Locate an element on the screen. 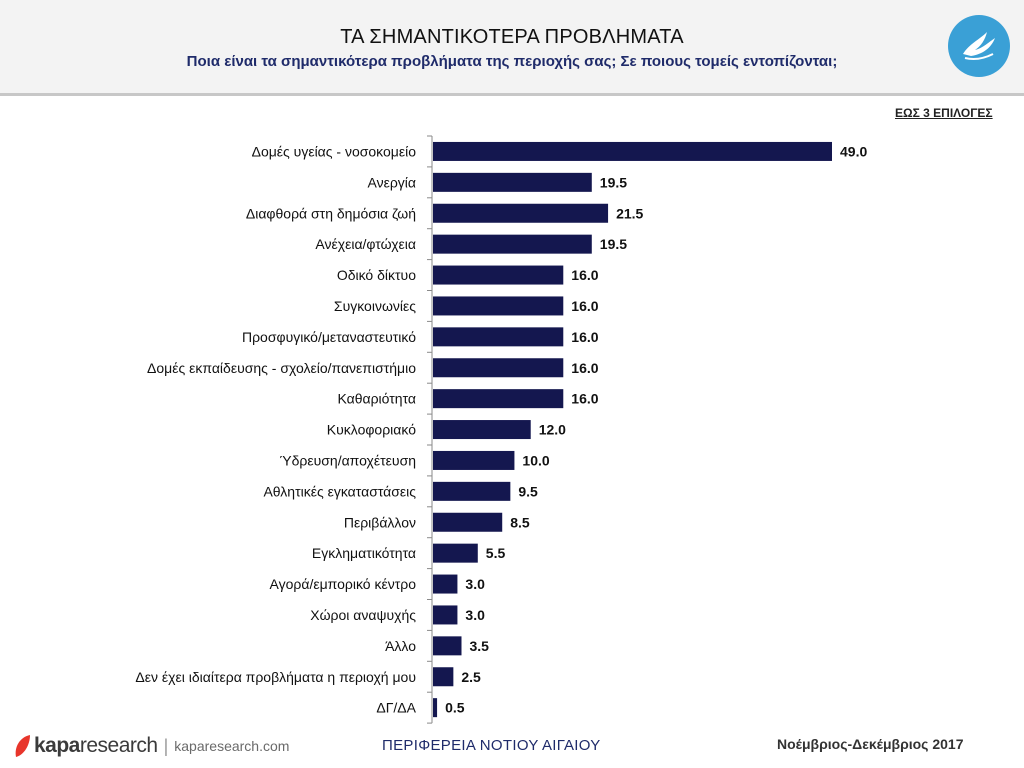 This screenshot has width=1024, height=768. category-label: Χώροι αναψυχής is located at coordinates (363, 615).